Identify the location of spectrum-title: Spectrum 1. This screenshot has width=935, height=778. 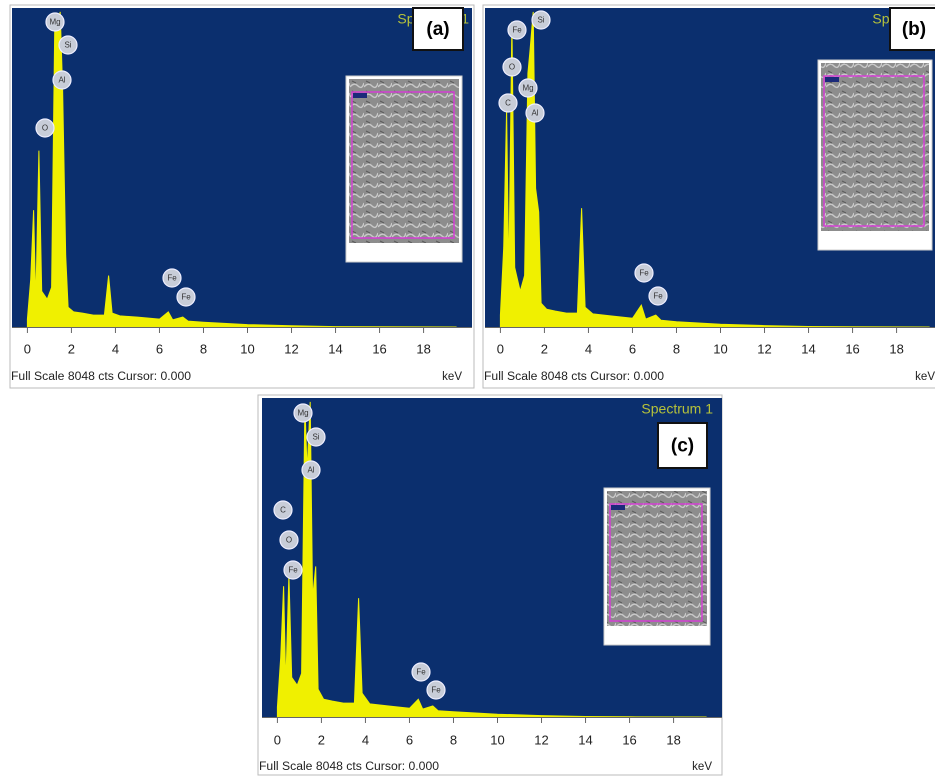
(677, 409).